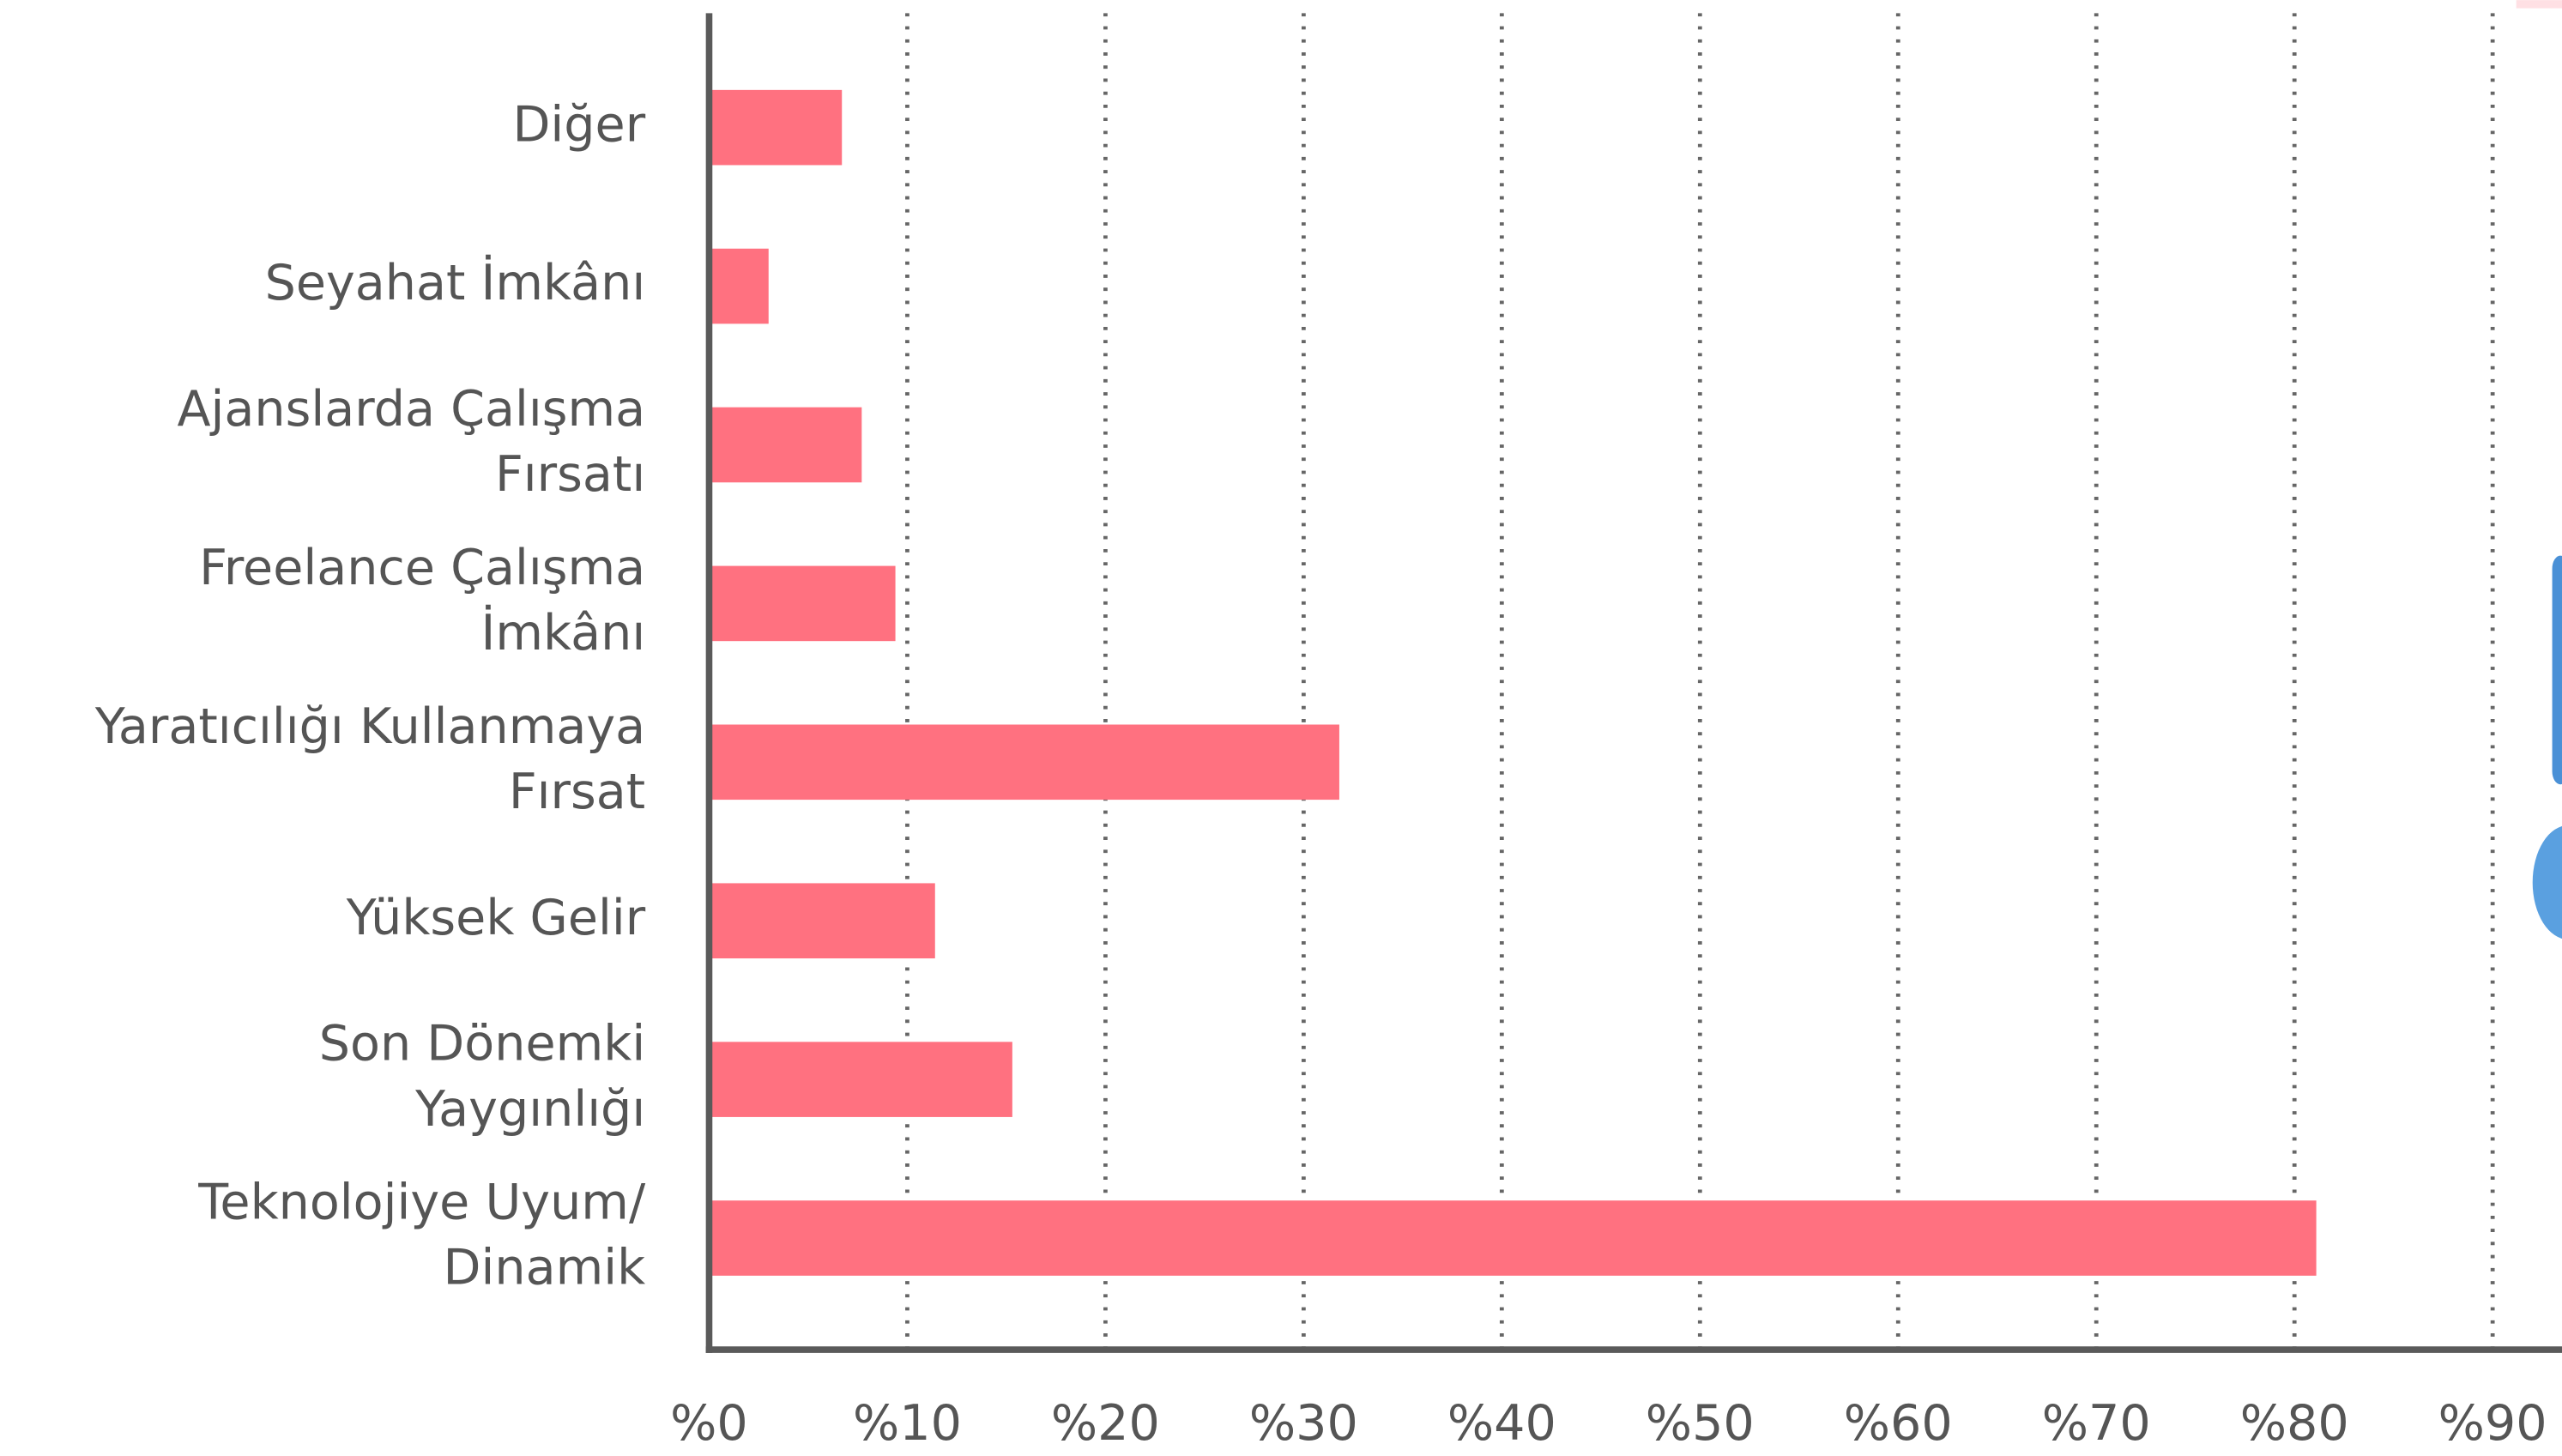  What do you see at coordinates (1501, 1423) in the screenshot?
I see `x-tick-label: %40` at bounding box center [1501, 1423].